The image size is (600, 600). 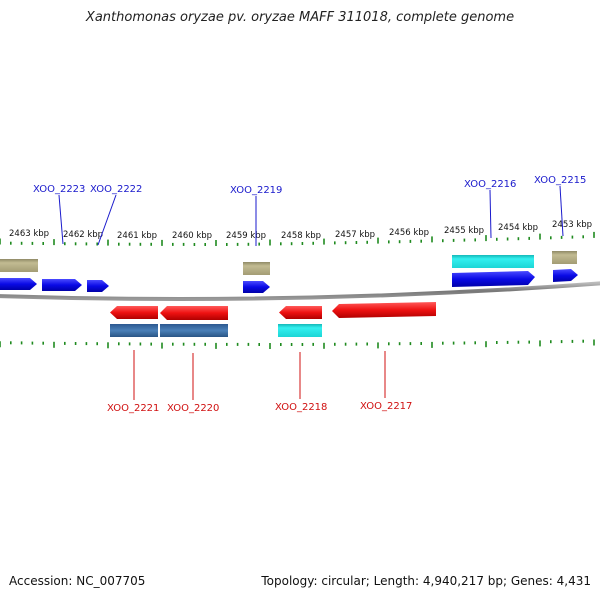 I want to click on scale-label: 2459 kbp, so click(x=246, y=236).